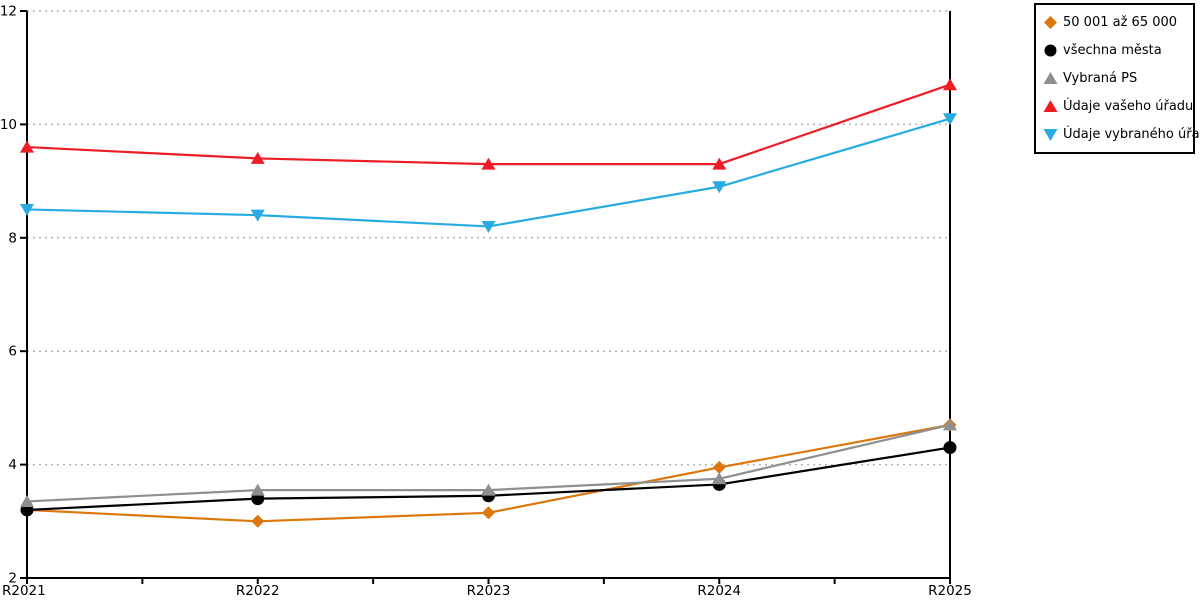 This screenshot has height=600, width=1200. I want to click on legend-label: všechna města, so click(1112, 51).